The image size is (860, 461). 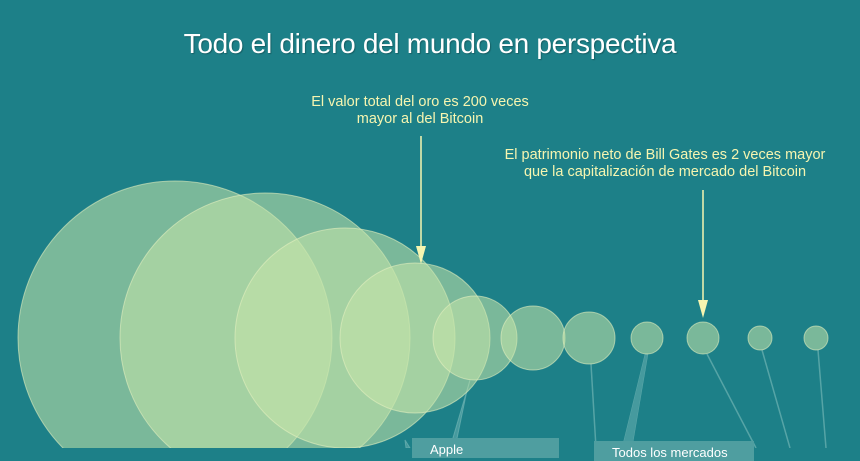 I want to click on label-apple: Apple, so click(x=485, y=448).